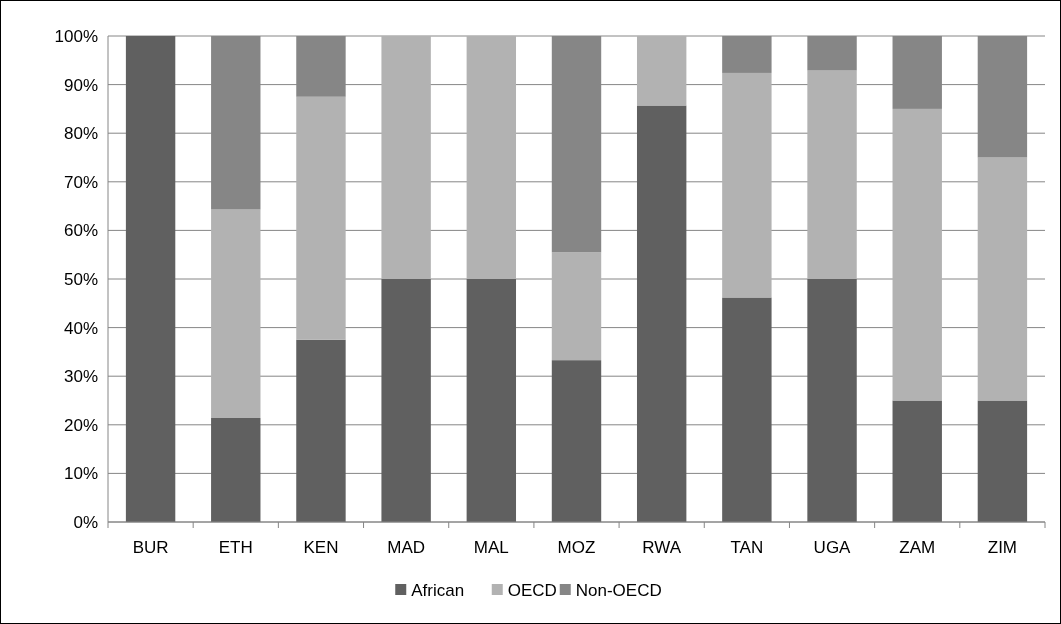 This screenshot has height=624, width=1061. Describe the element at coordinates (80, 182) in the screenshot. I see `y-tick-label: 70%` at that location.